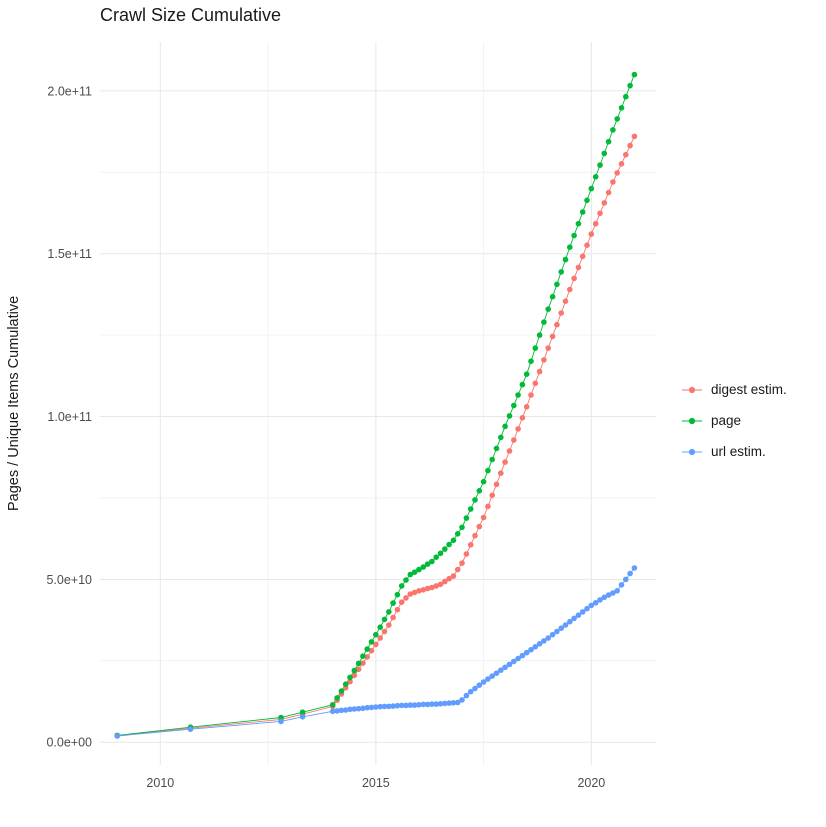 This screenshot has width=826, height=827. Describe the element at coordinates (733, 451) in the screenshot. I see `legend-item-url-estim-: url estim.` at that location.